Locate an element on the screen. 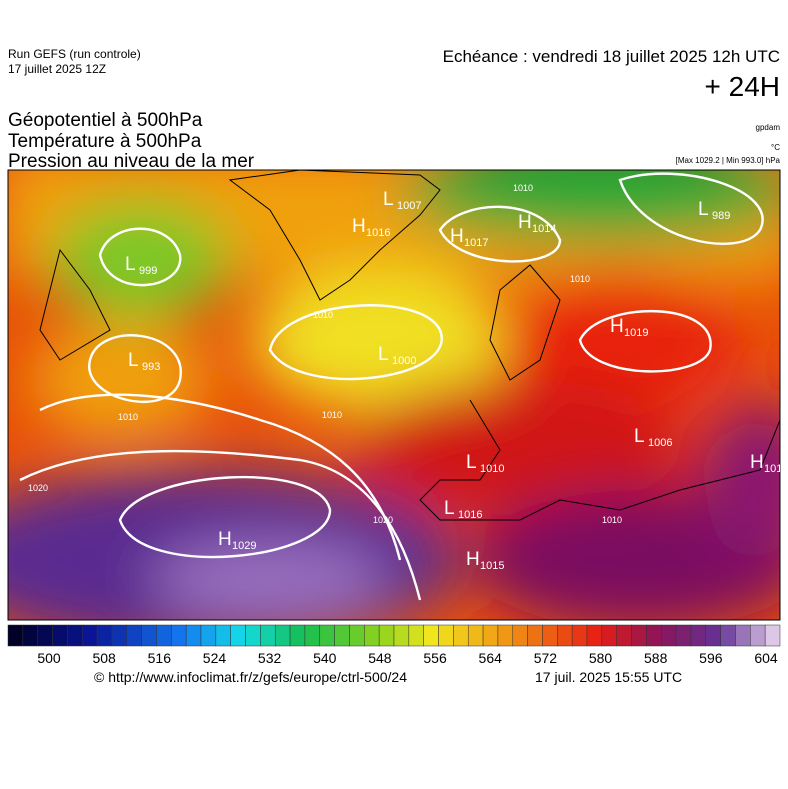 The height and width of the screenshot is (789, 788). unit-label: gpdam is located at coordinates (768, 127).